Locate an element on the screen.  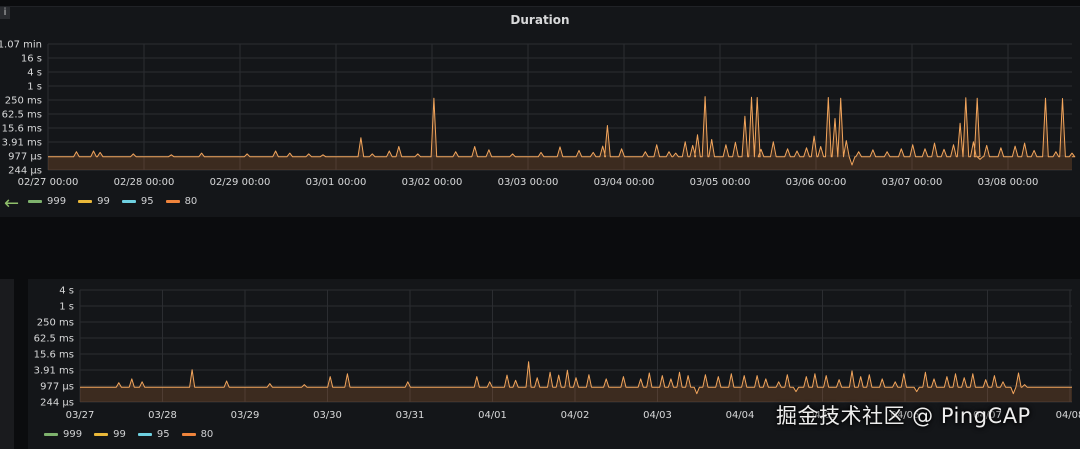
bottom-legend-item-95: 95 is located at coordinates (153, 434).